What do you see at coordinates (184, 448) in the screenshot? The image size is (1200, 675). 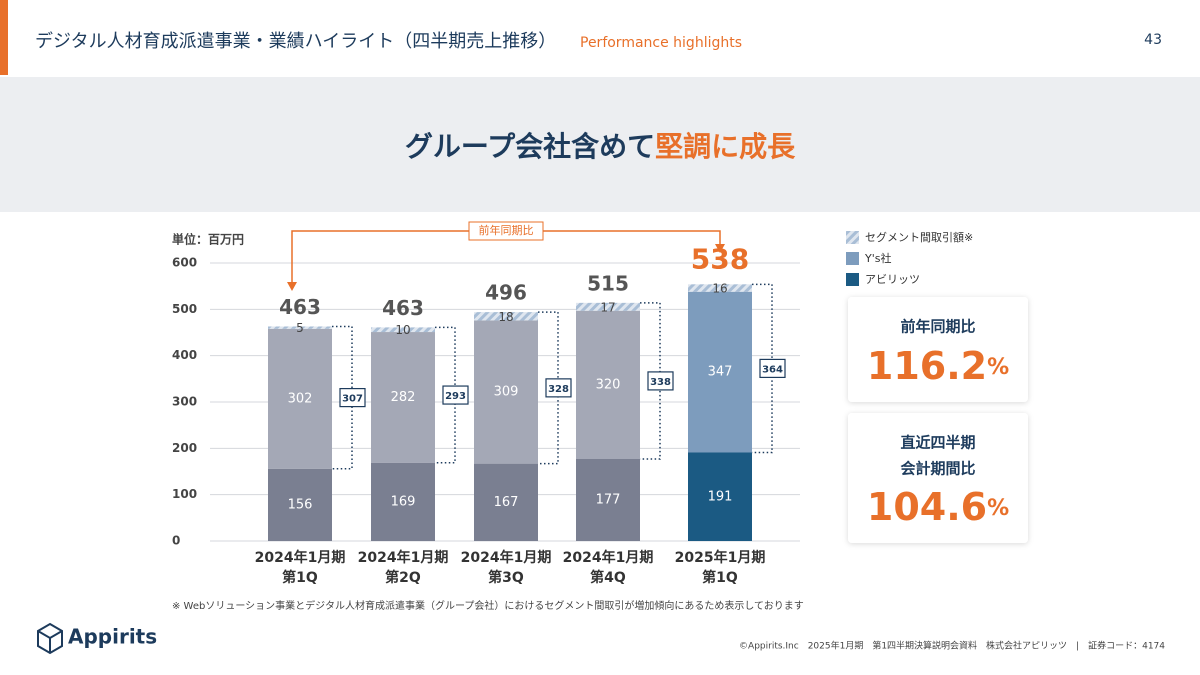 I see `y-tick-label: 200` at bounding box center [184, 448].